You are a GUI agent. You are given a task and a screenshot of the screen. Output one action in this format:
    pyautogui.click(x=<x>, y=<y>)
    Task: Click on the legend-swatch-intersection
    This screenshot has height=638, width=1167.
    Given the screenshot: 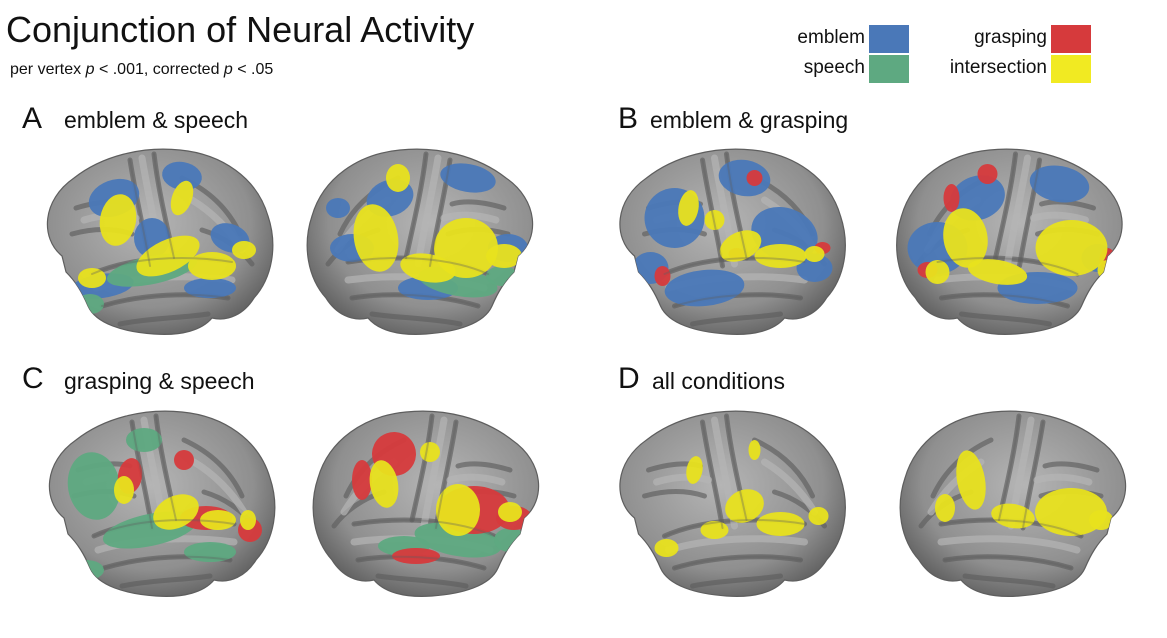 What is the action you would take?
    pyautogui.click(x=1071, y=69)
    